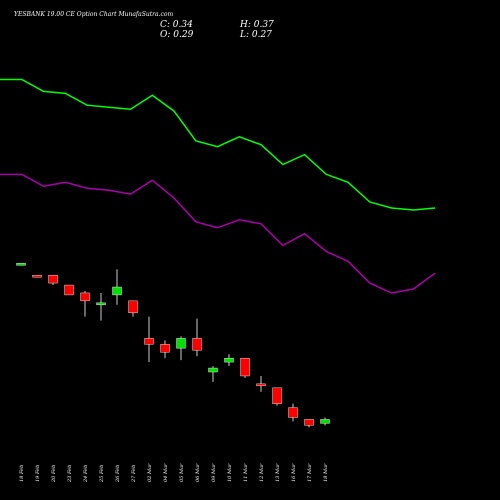 The width and height of the screenshot is (500, 500). Describe the element at coordinates (177, 35) in the screenshot. I see `ohlc-open: O: 0.29` at that location.